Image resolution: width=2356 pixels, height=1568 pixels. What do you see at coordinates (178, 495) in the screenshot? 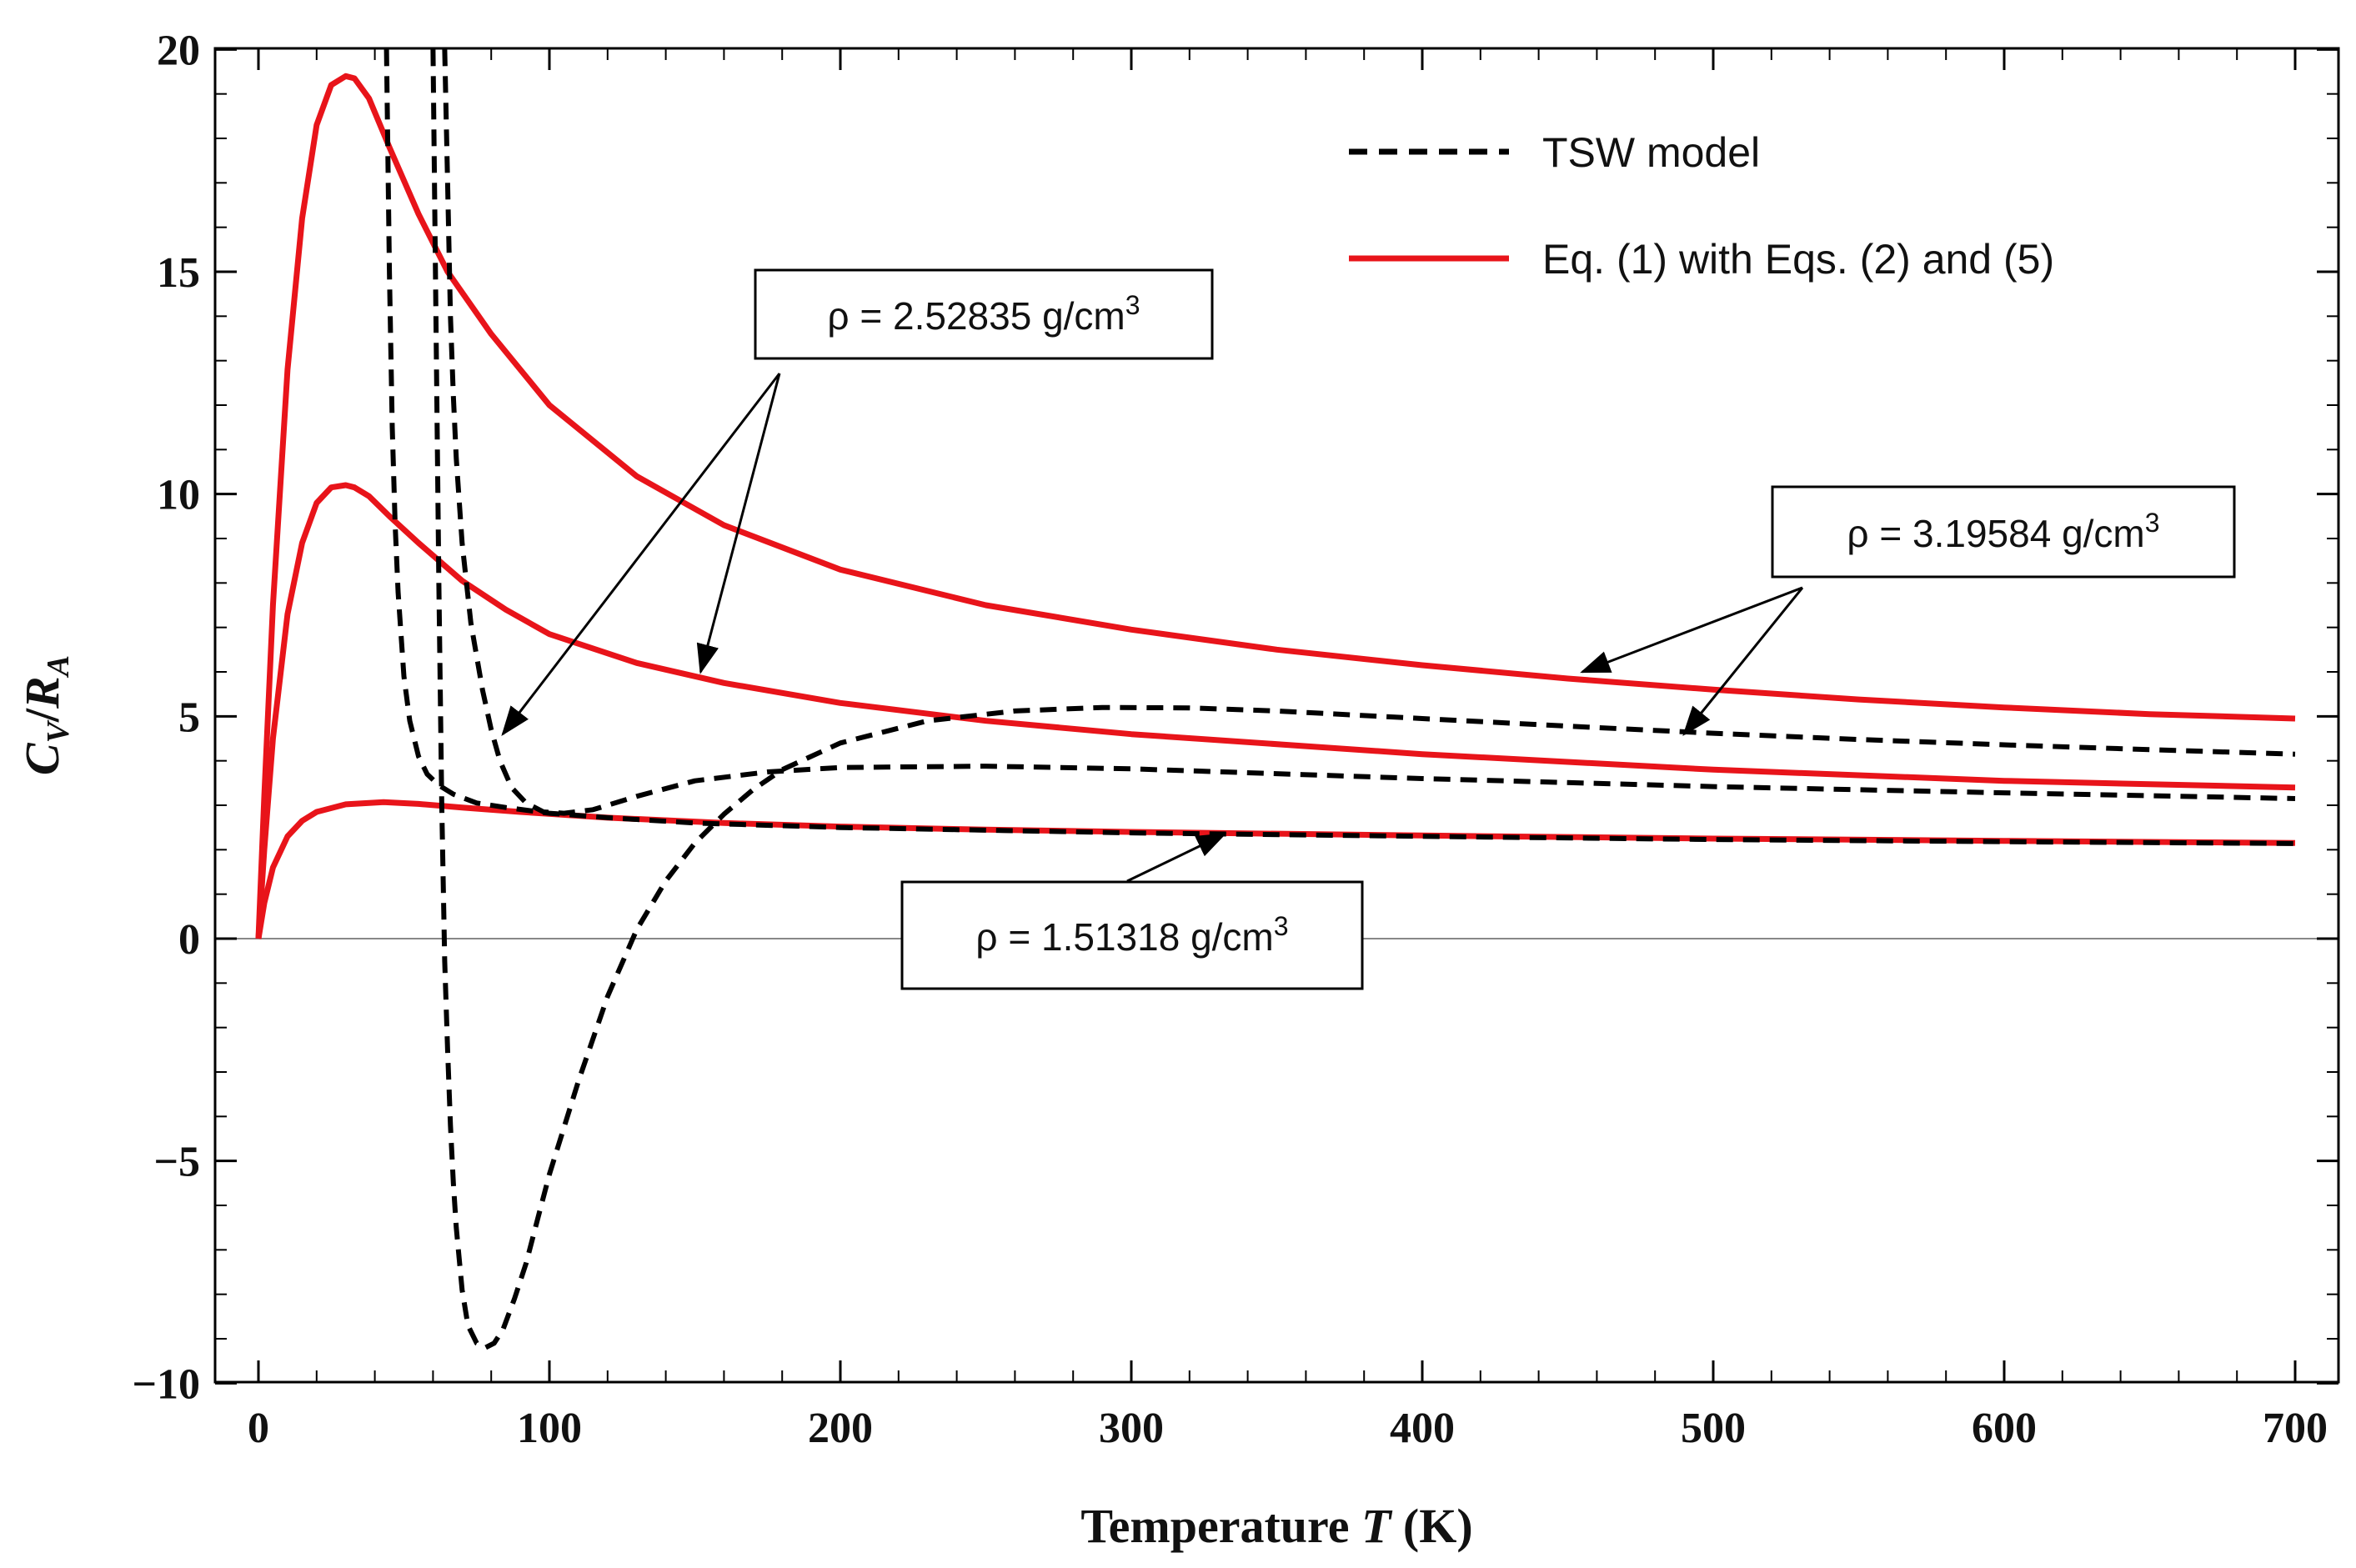
I see `y-tick-label: 10` at bounding box center [178, 495].